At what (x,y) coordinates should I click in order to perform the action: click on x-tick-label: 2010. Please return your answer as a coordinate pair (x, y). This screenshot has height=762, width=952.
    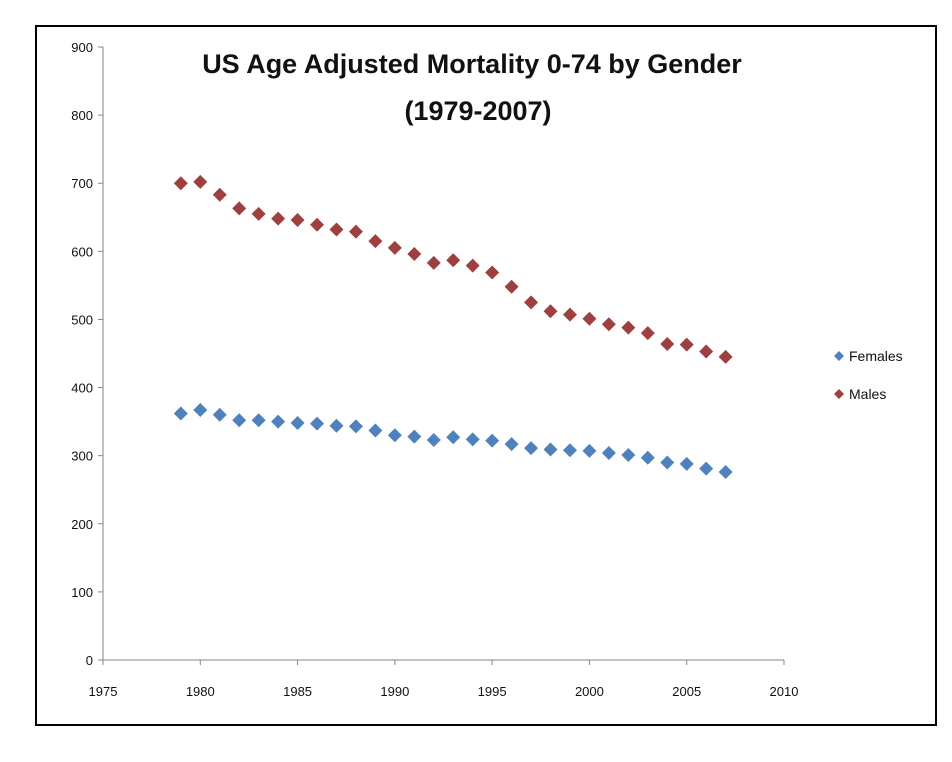
    Looking at the image, I should click on (784, 691).